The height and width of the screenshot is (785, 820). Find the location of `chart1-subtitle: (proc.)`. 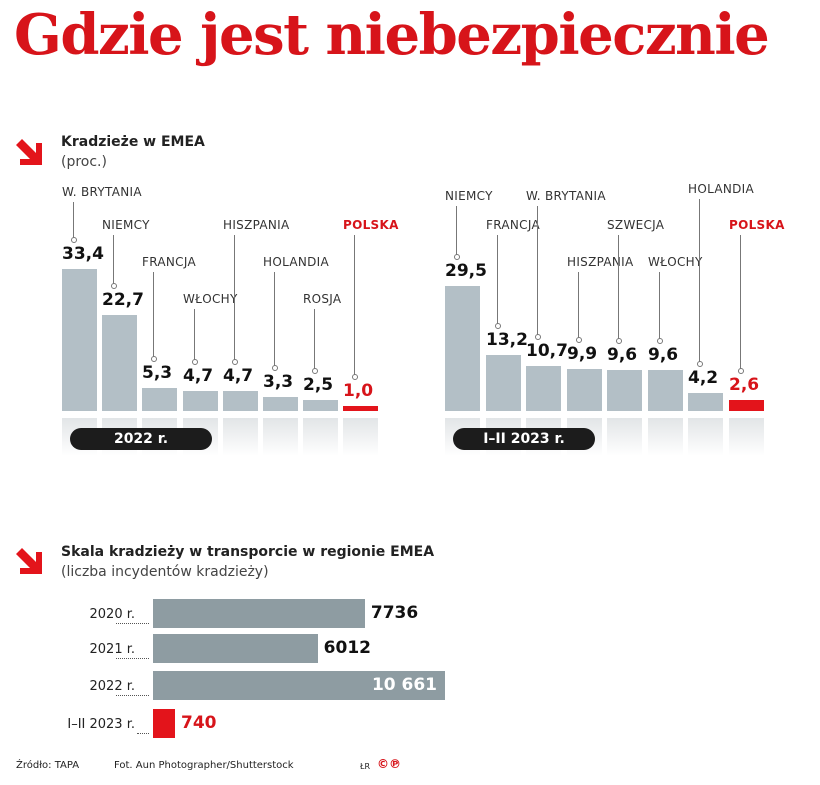

chart1-subtitle: (proc.) is located at coordinates (84, 162).